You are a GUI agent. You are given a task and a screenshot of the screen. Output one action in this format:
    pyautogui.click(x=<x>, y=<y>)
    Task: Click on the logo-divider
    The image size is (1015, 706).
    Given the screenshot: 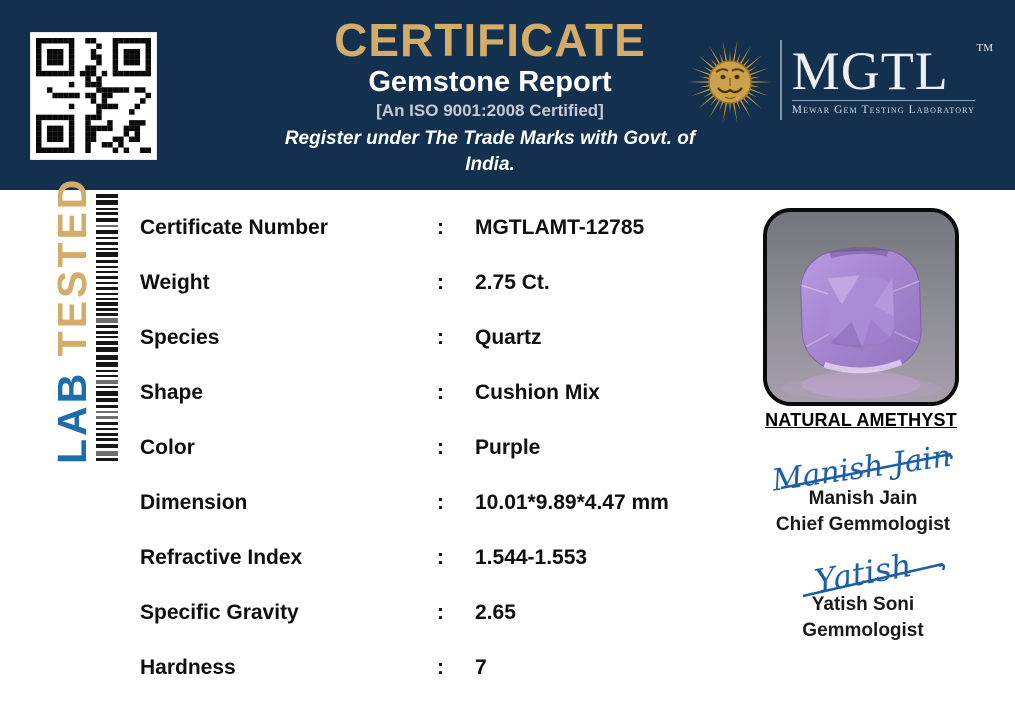 What is the action you would take?
    pyautogui.click(x=780, y=80)
    